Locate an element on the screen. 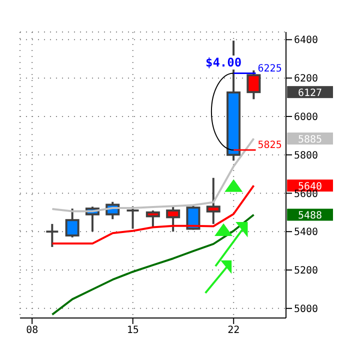 This screenshot has height=352, width=352. y-tick-label: 5000 is located at coordinates (306, 309).